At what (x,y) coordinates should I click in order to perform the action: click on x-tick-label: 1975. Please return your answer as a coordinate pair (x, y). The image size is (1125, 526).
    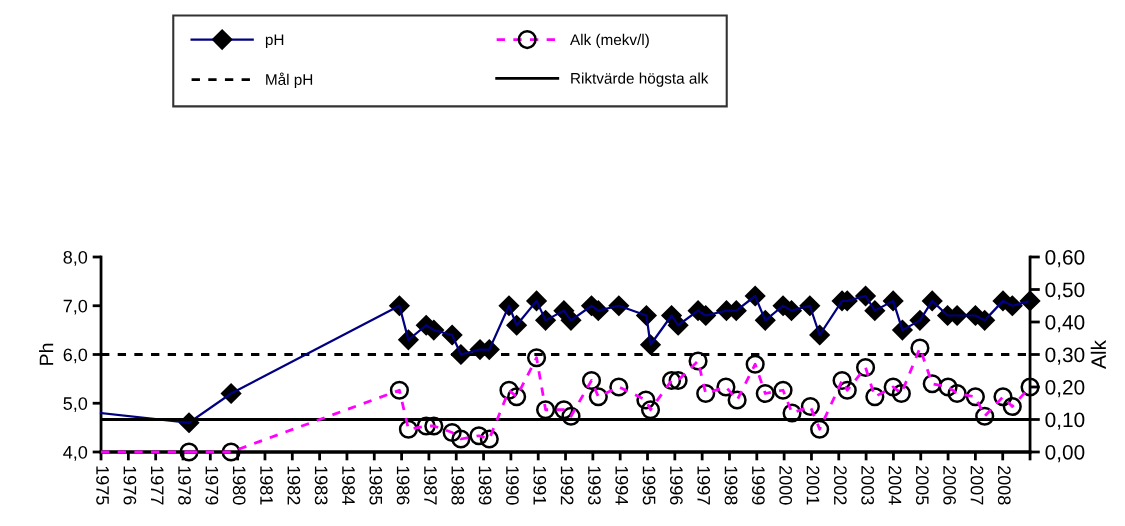
    Looking at the image, I should click on (102, 485).